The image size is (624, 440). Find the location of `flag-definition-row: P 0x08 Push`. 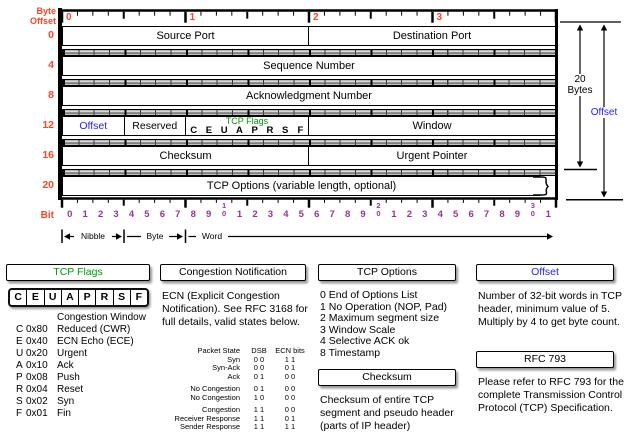

flag-definition-row: P 0x08 Push is located at coordinates (84, 378).